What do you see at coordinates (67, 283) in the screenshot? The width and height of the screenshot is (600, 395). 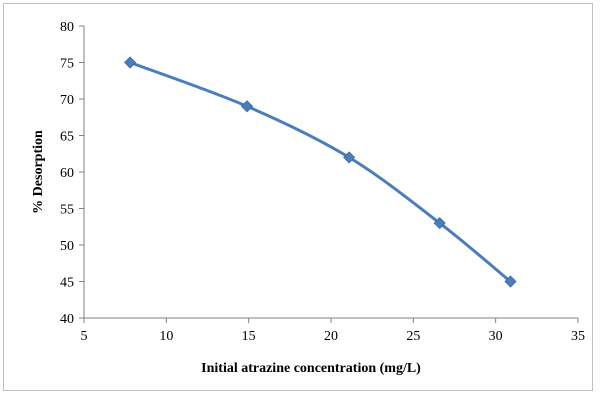 I see `y-tick-label: 45` at bounding box center [67, 283].